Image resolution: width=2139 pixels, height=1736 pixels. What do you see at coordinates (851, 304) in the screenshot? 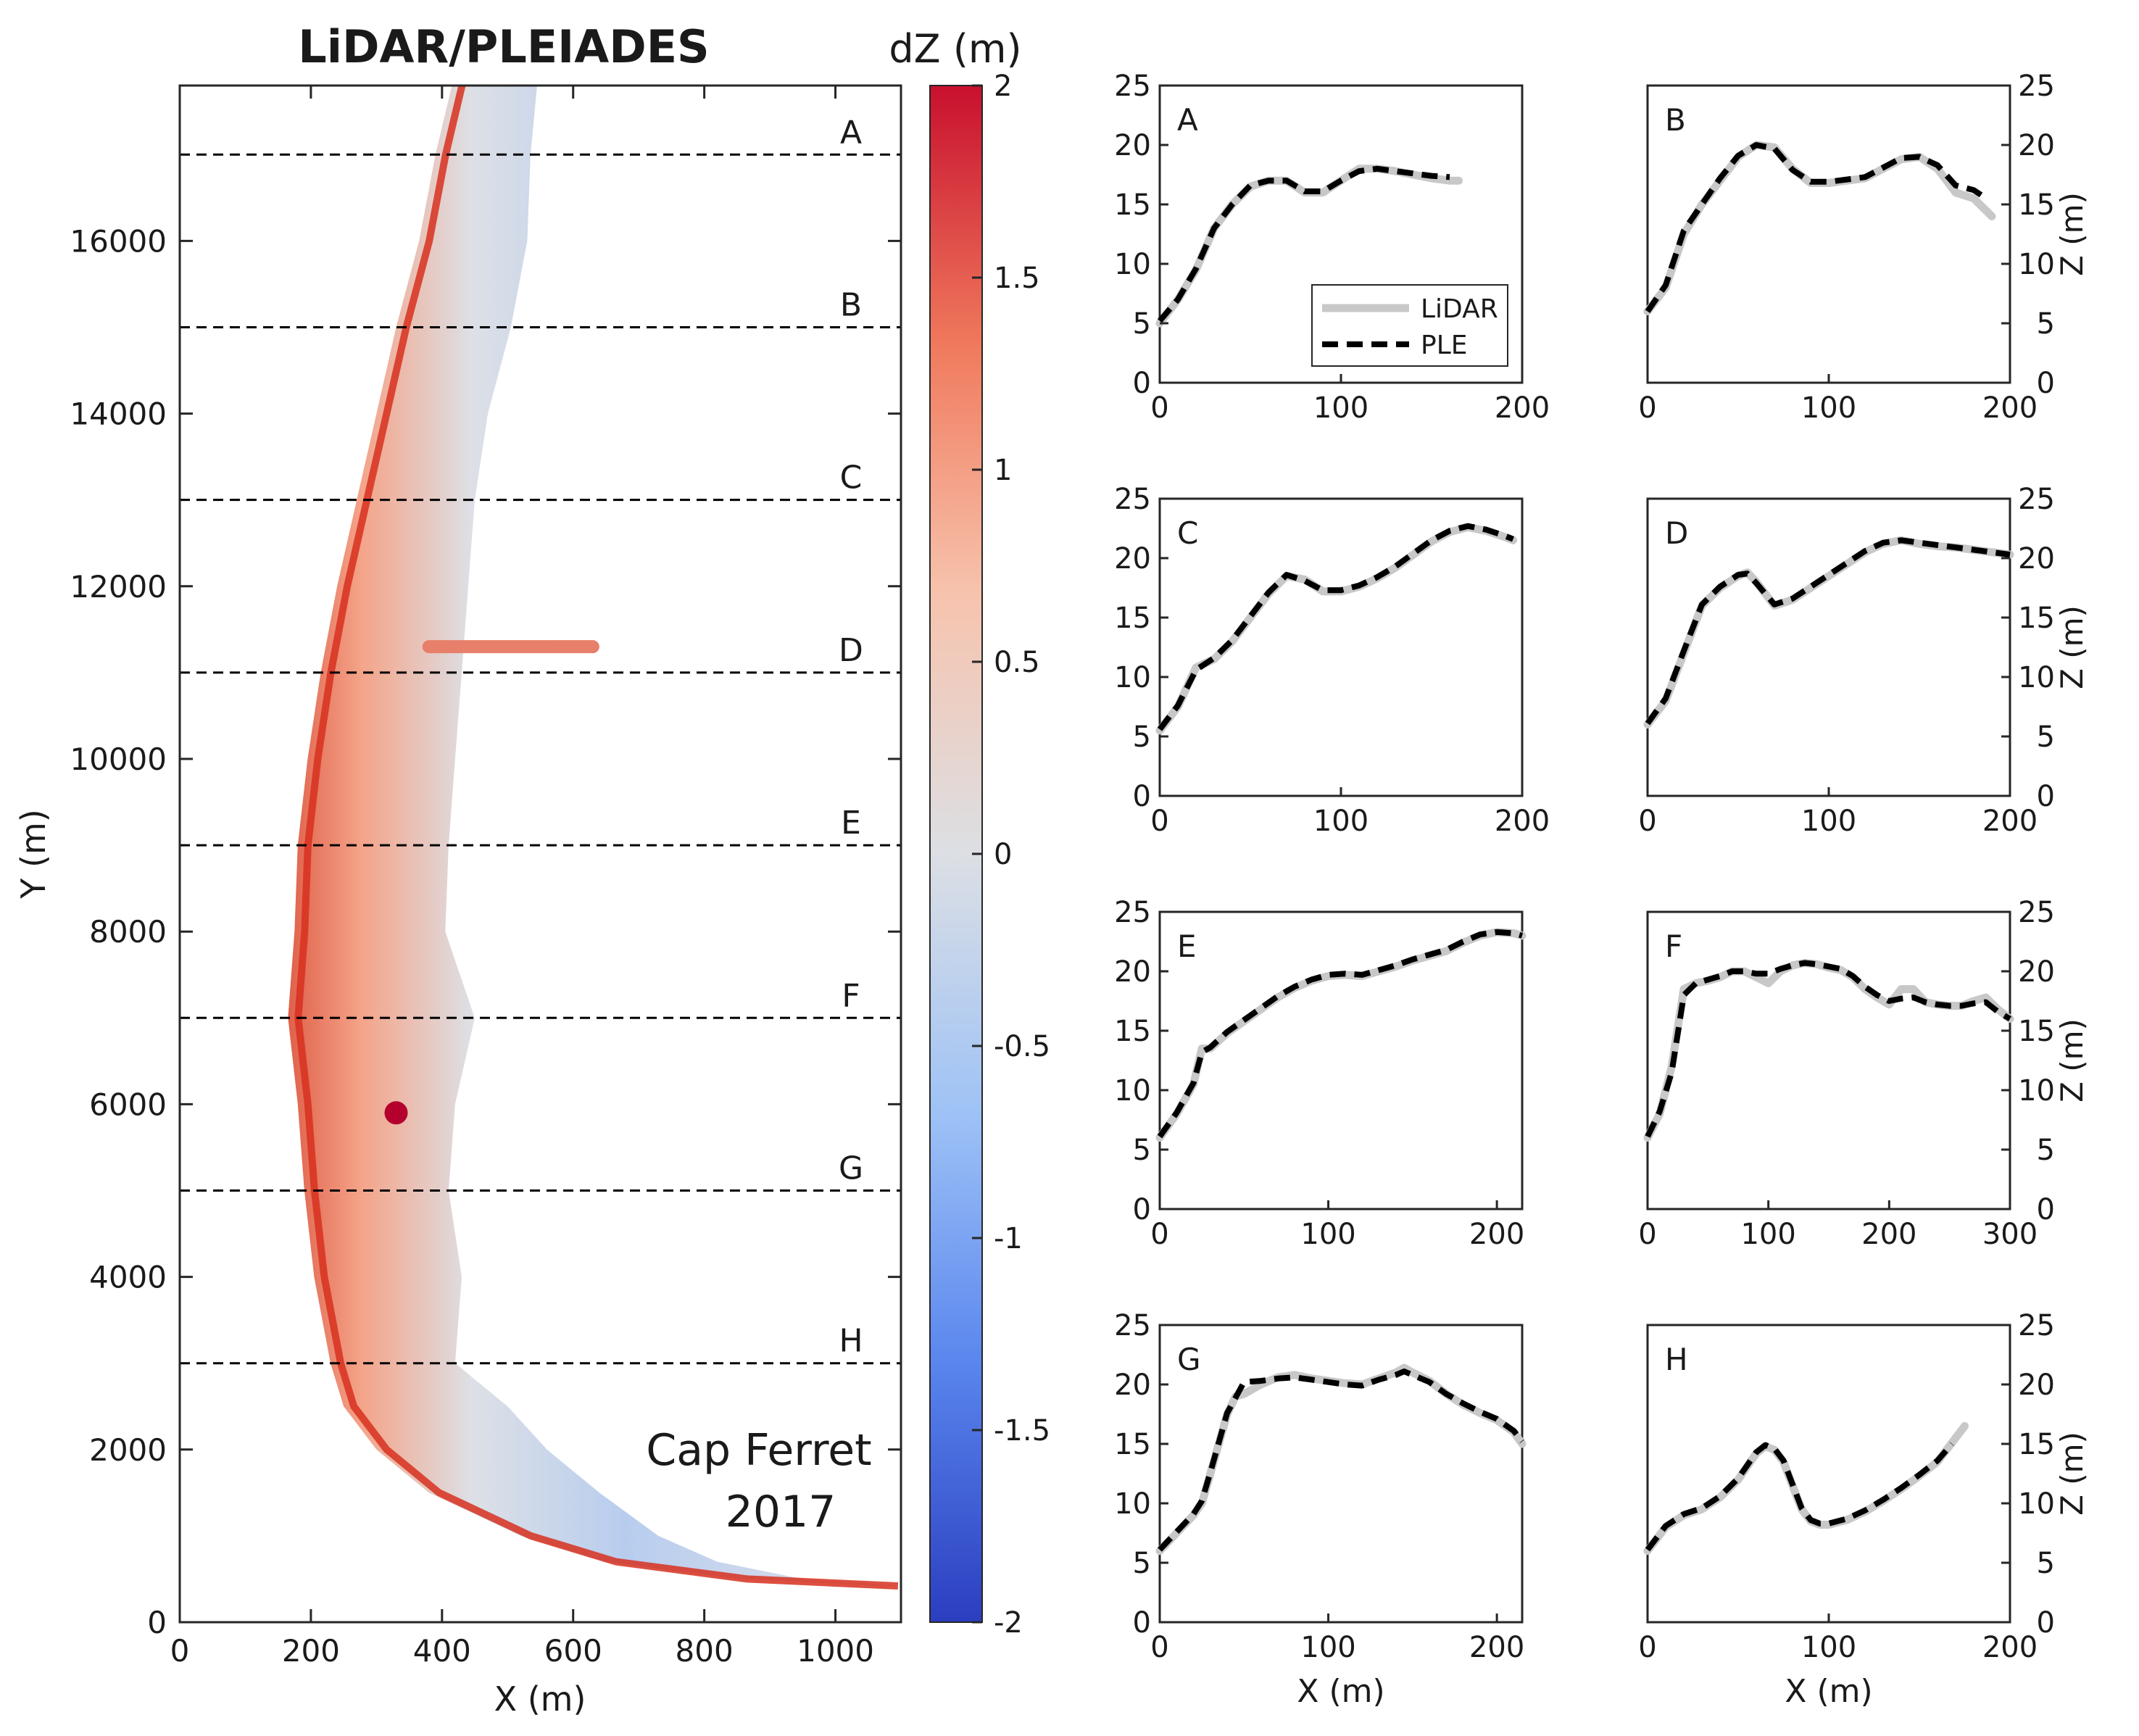
I see `transect-label-b: B` at bounding box center [851, 304].